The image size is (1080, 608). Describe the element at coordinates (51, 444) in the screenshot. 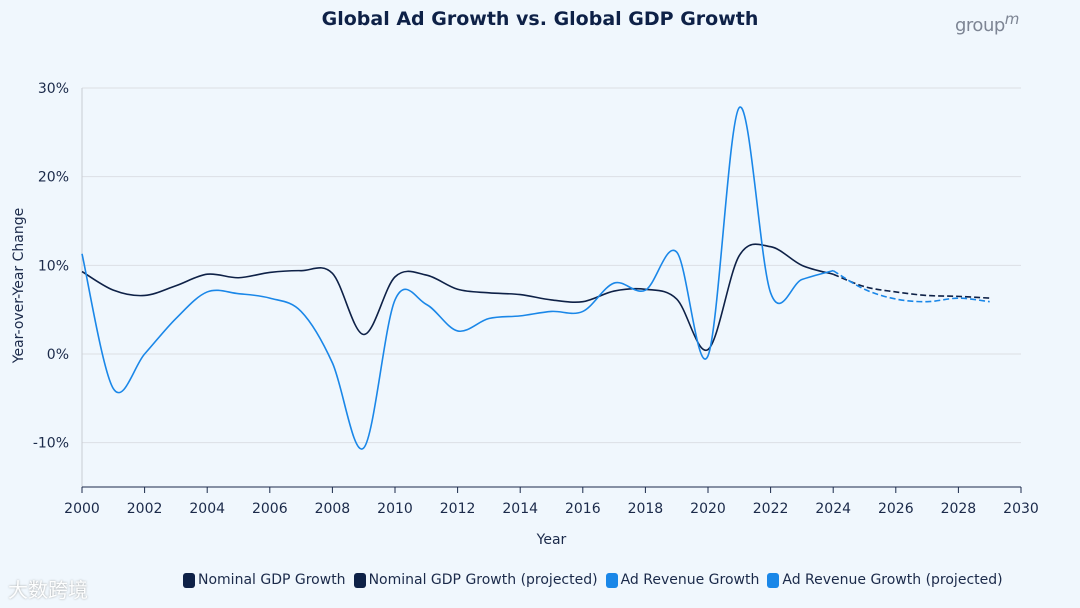

I see `y-tick-label: -10%` at that location.